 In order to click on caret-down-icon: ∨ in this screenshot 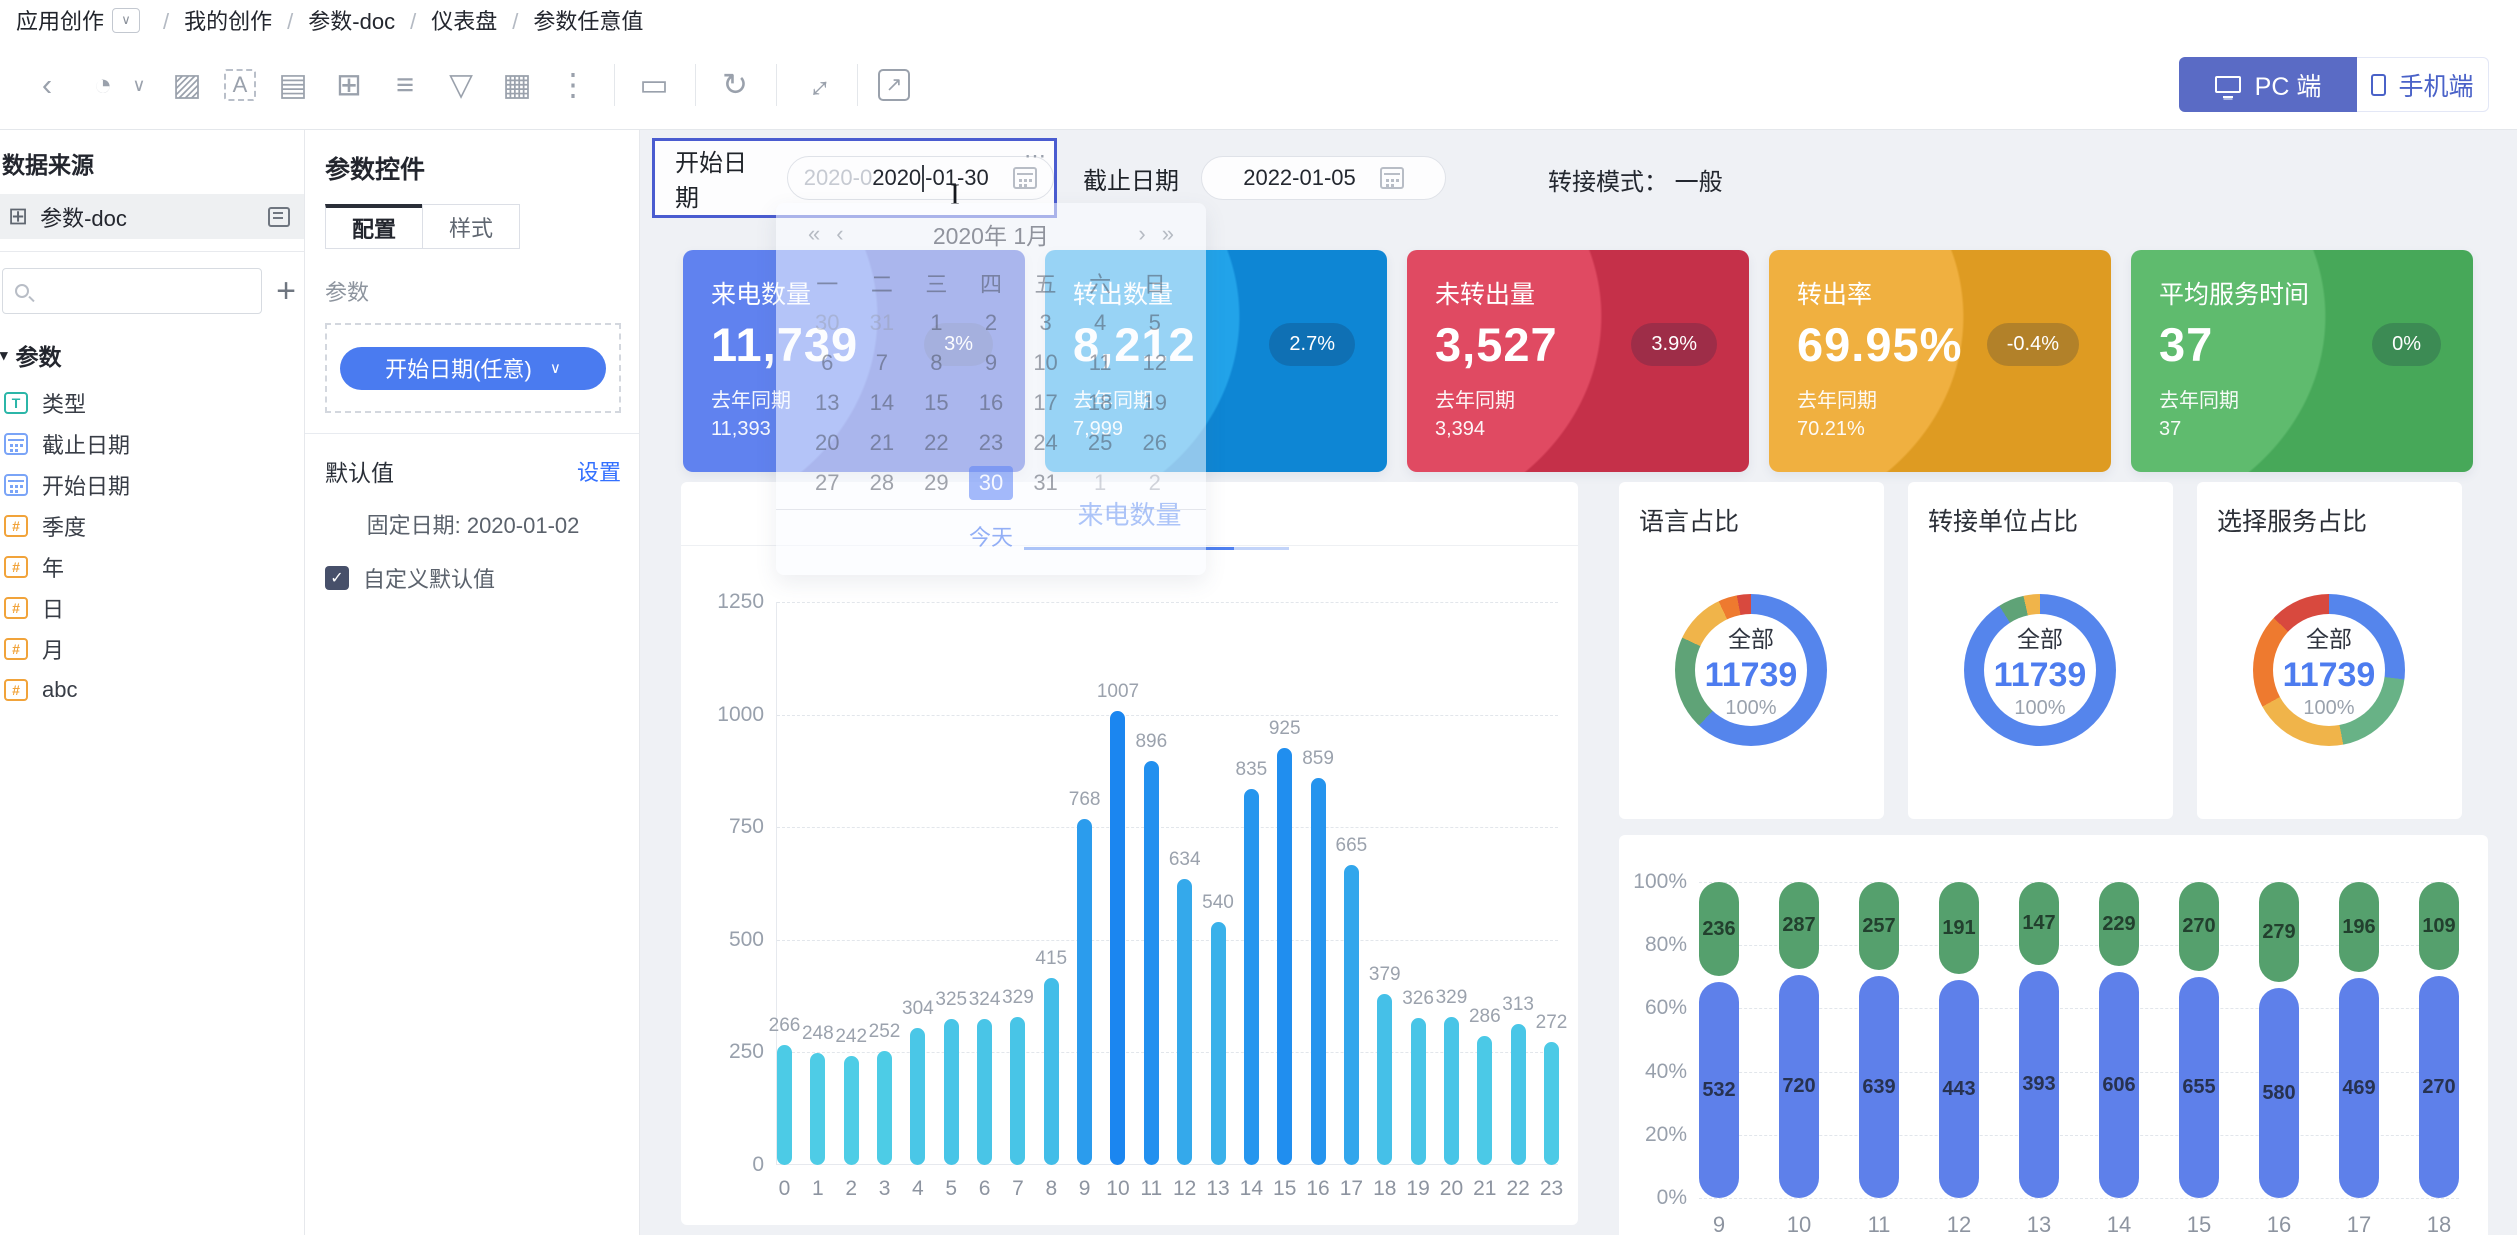, I will do `click(139, 84)`.